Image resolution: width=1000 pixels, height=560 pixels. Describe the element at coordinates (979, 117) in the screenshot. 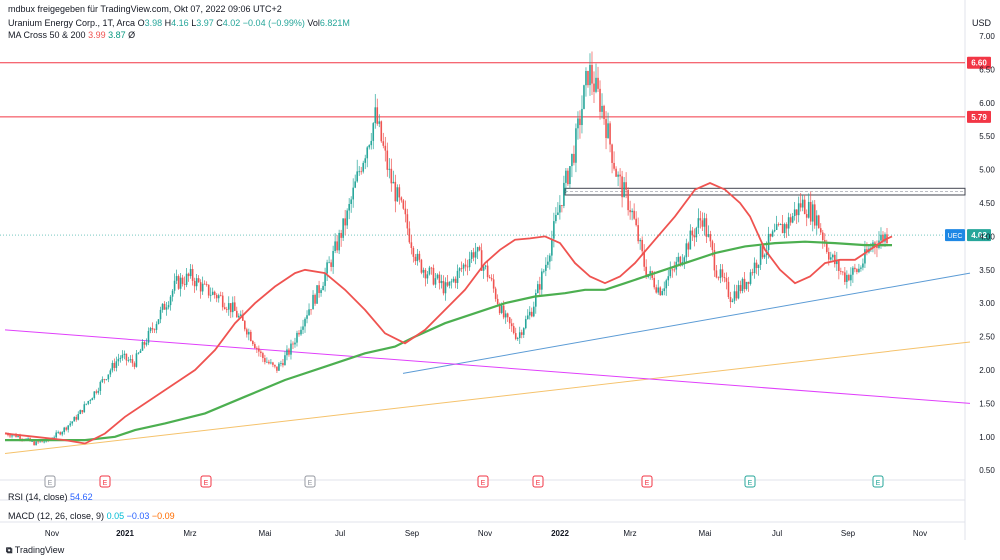

I see `level-label: 5.79` at that location.